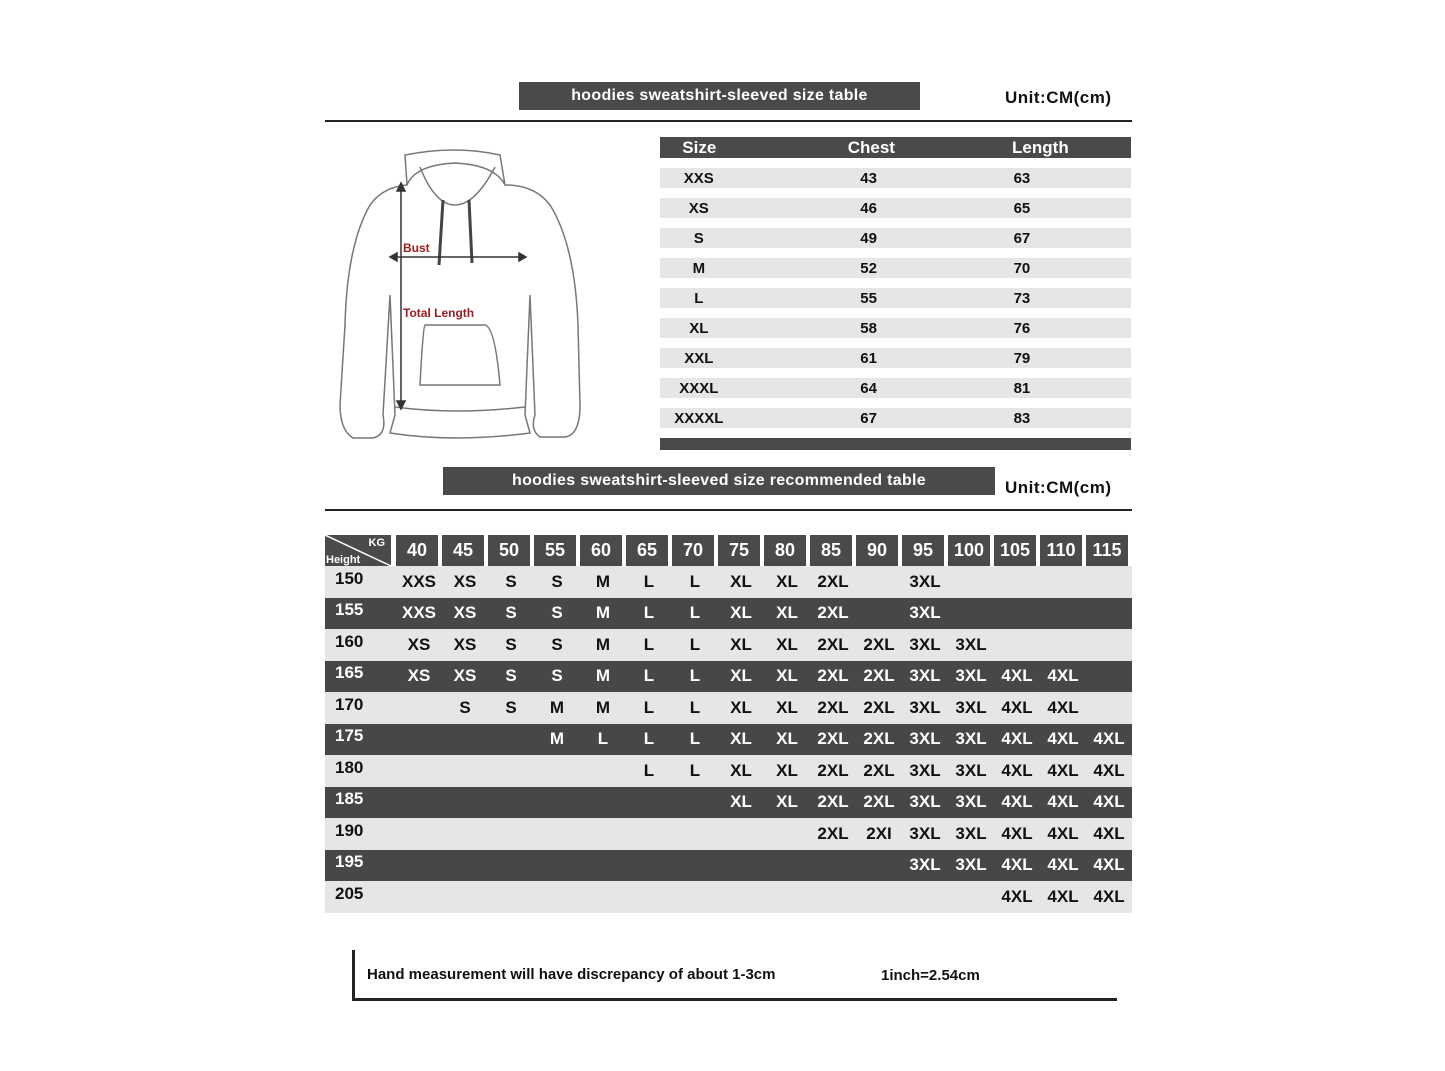 This screenshot has height=1071, width=1445. Describe the element at coordinates (895, 208) in the screenshot. I see `size-row: XS 46 65` at that location.